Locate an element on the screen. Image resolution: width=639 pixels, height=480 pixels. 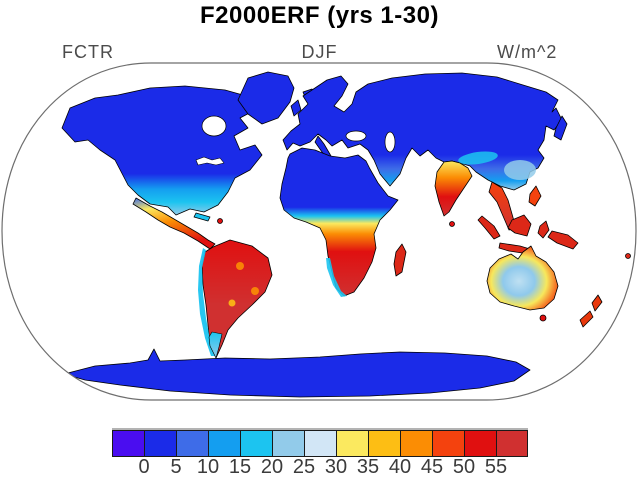
colorbar-tick-label: 55 is located at coordinates (496, 467).